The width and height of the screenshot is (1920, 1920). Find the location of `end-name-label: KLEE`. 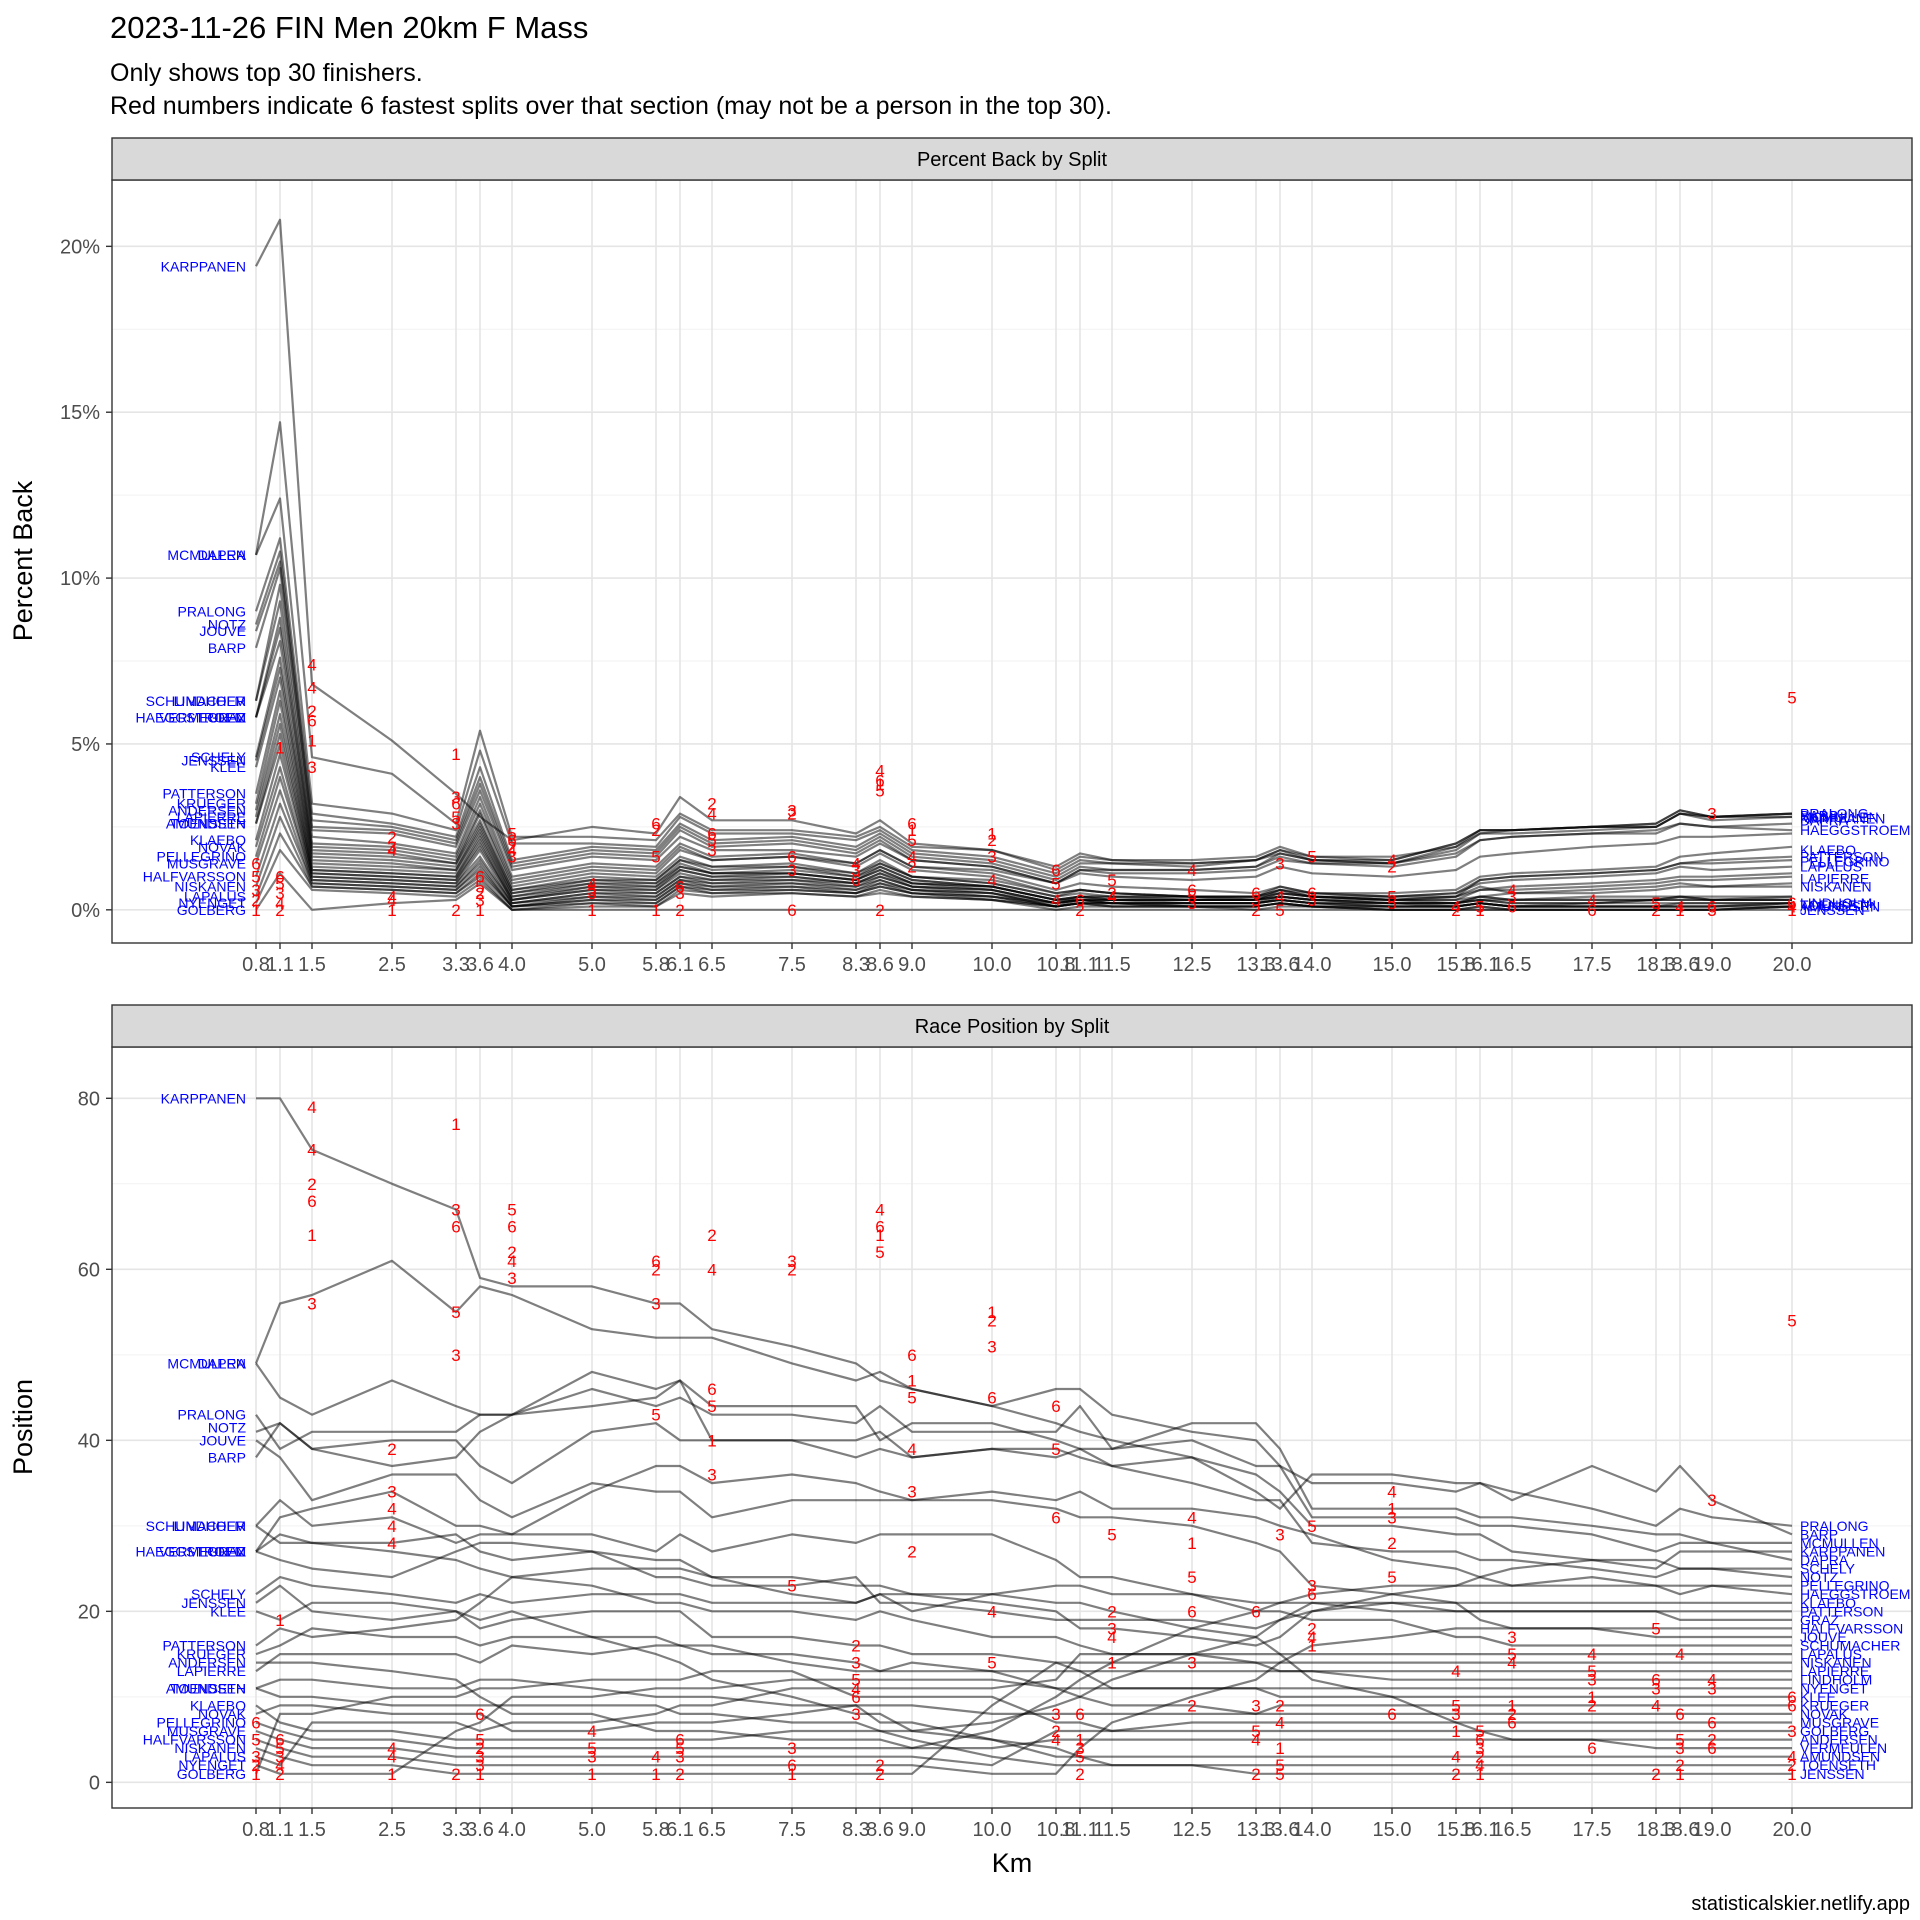

end-name-label: KLEE is located at coordinates (1818, 1697).